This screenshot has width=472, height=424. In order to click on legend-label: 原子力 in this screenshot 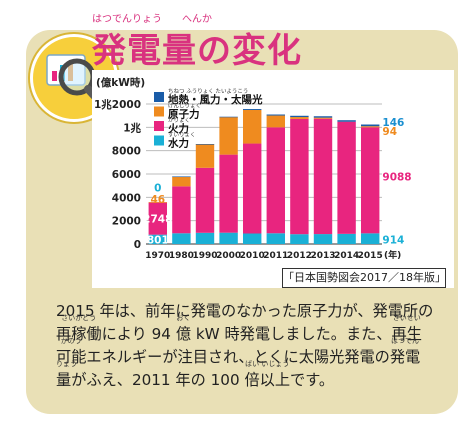, I will do `click(184, 114)`.